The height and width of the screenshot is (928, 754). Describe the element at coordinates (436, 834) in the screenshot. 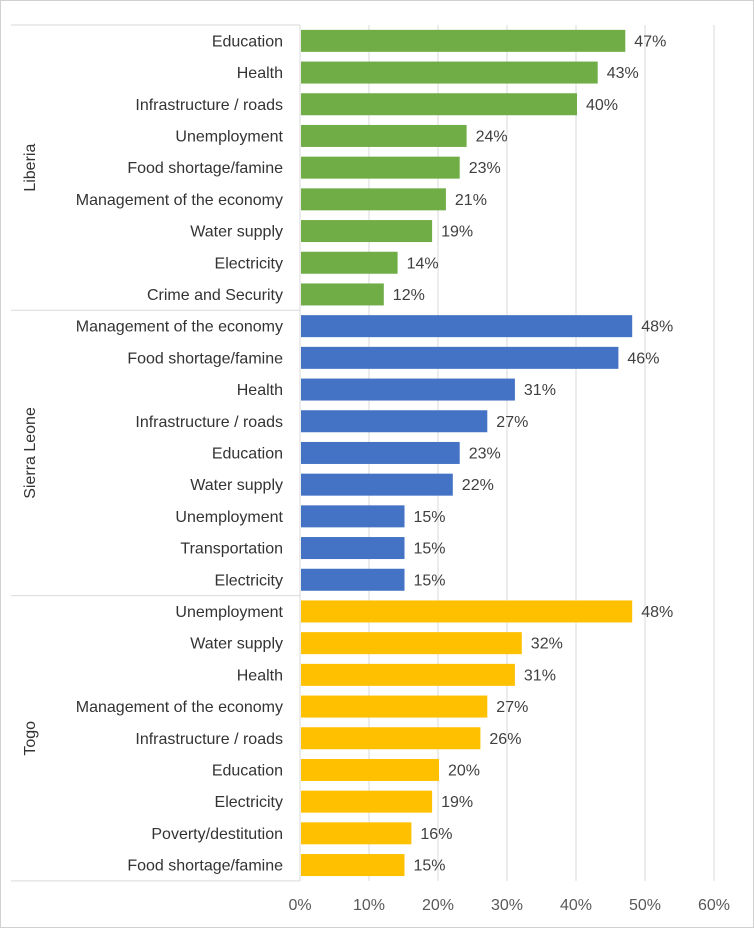

I see `data-label: 16%` at that location.